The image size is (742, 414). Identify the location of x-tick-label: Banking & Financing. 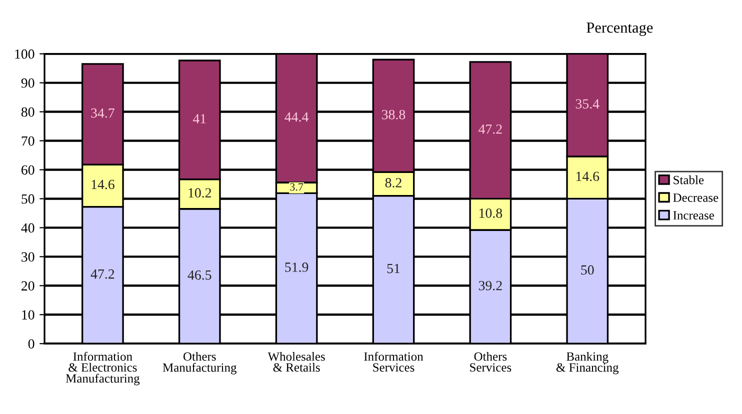
(587, 363).